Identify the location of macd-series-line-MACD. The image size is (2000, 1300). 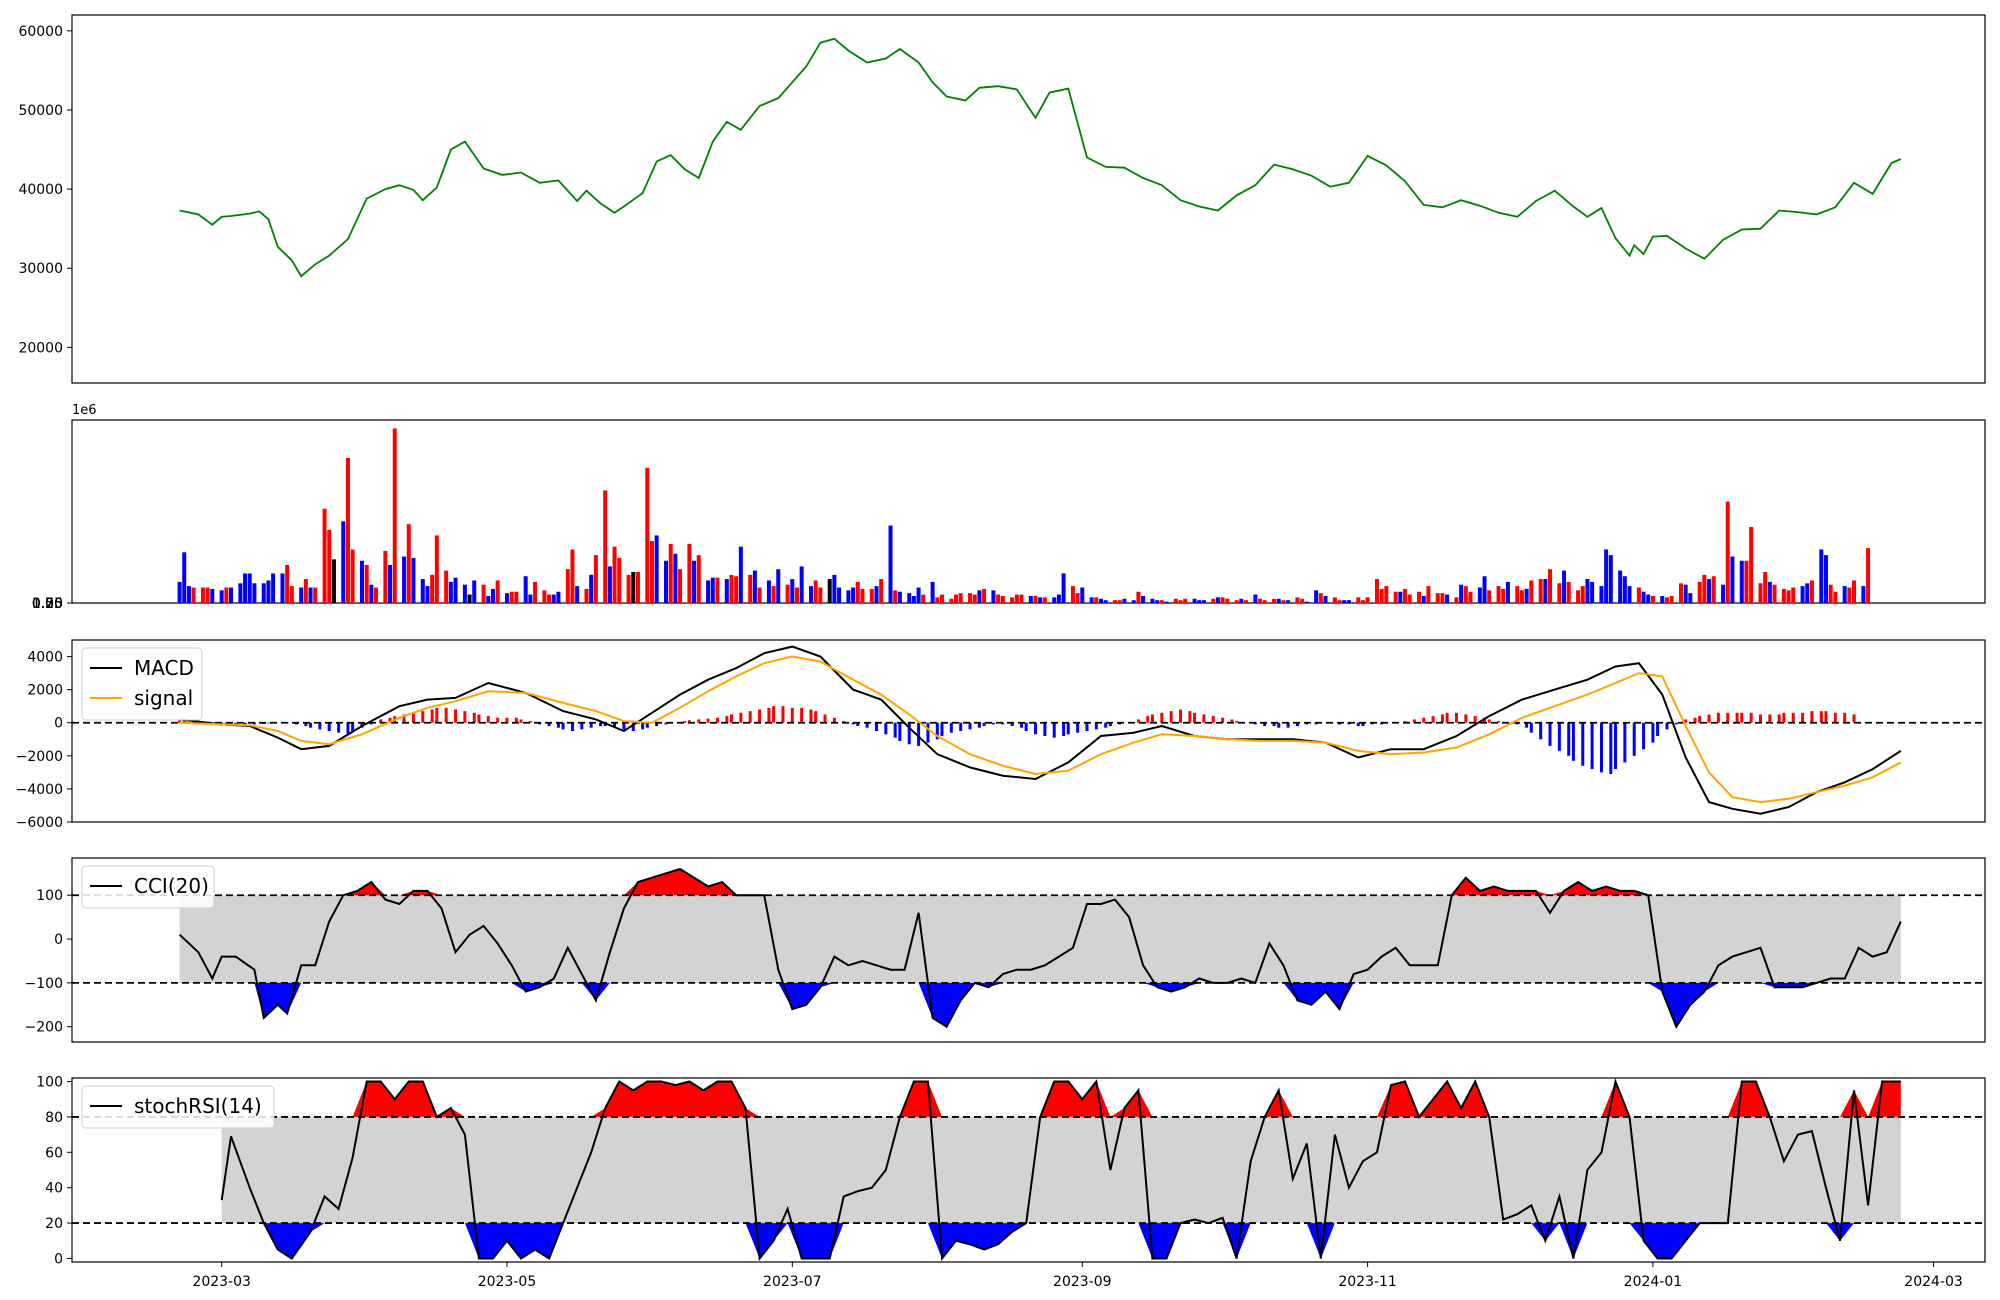
(1040, 730).